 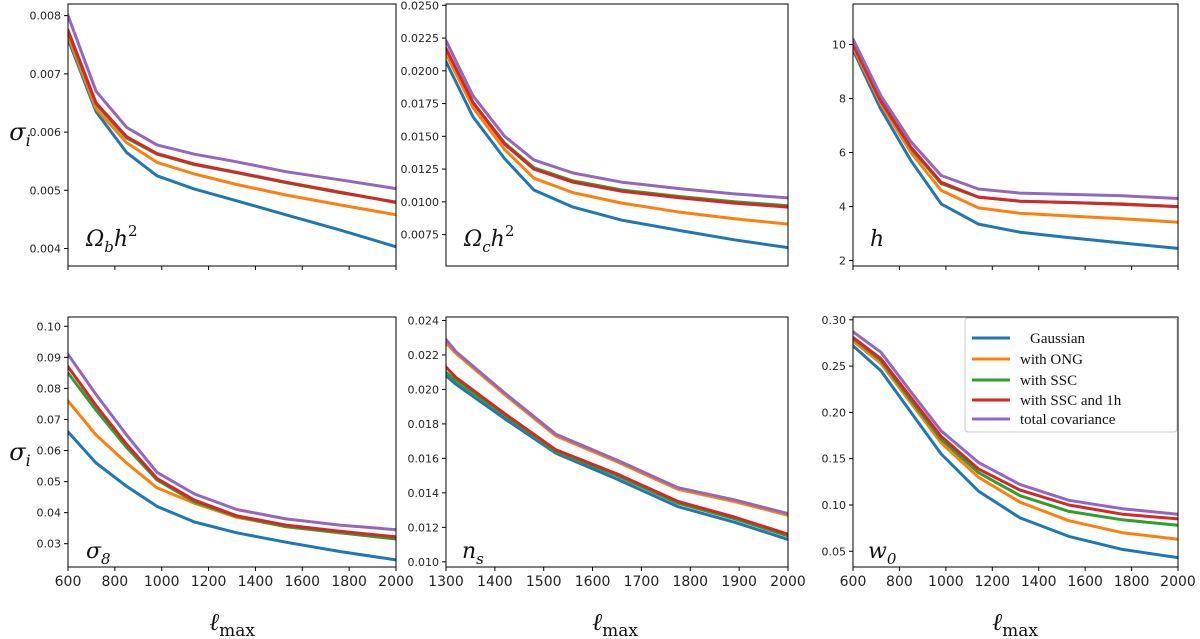 I want to click on legend-label-total: total covariance, so click(x=1068, y=420).